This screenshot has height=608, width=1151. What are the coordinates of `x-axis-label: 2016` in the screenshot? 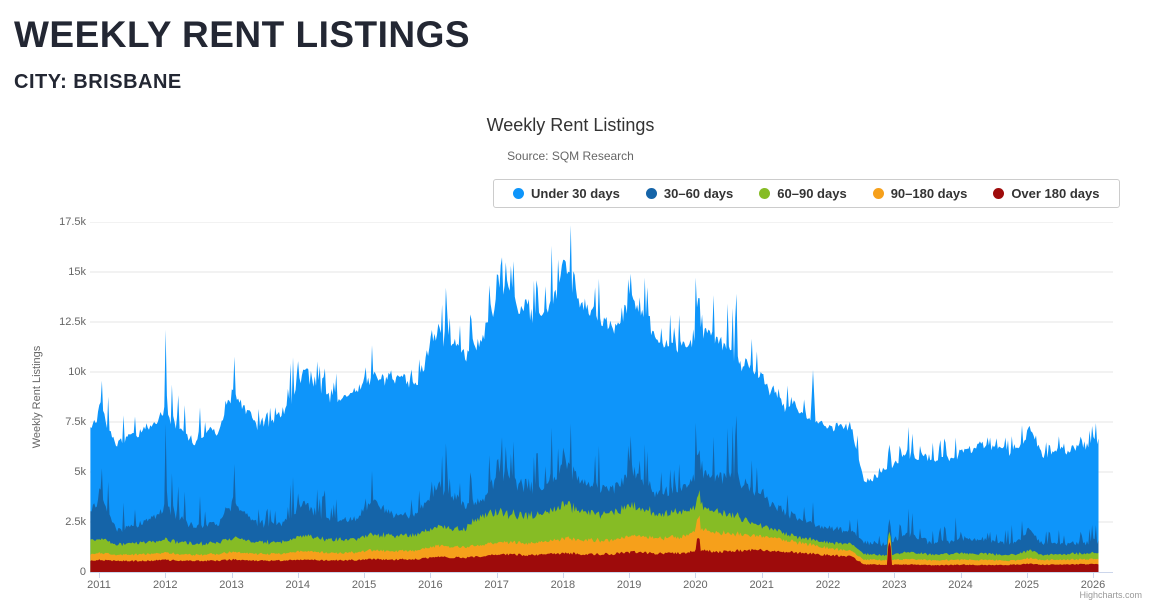 It's located at (430, 585).